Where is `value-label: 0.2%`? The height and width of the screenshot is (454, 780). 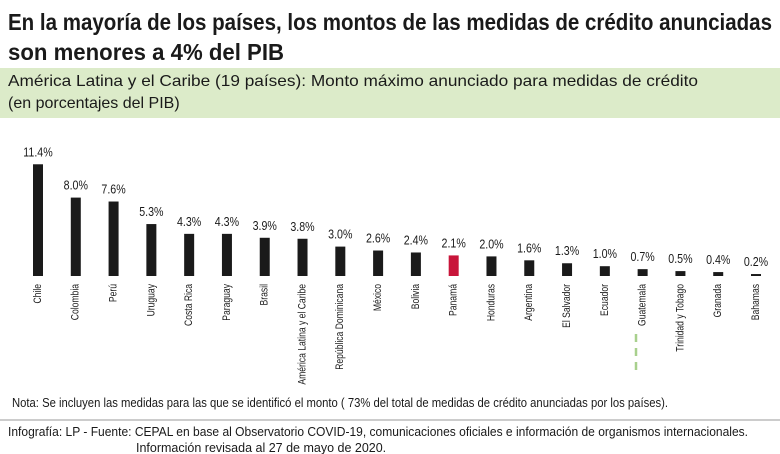
value-label: 0.2% is located at coordinates (756, 261).